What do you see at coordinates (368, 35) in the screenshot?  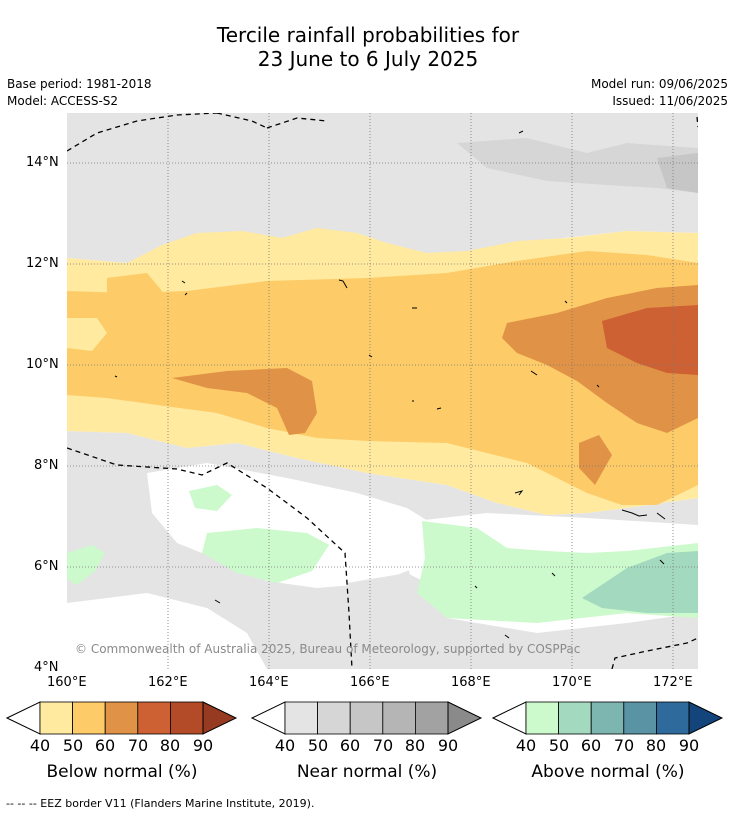 I see `title-line-1: Tercile rainfall probabilities for` at bounding box center [368, 35].